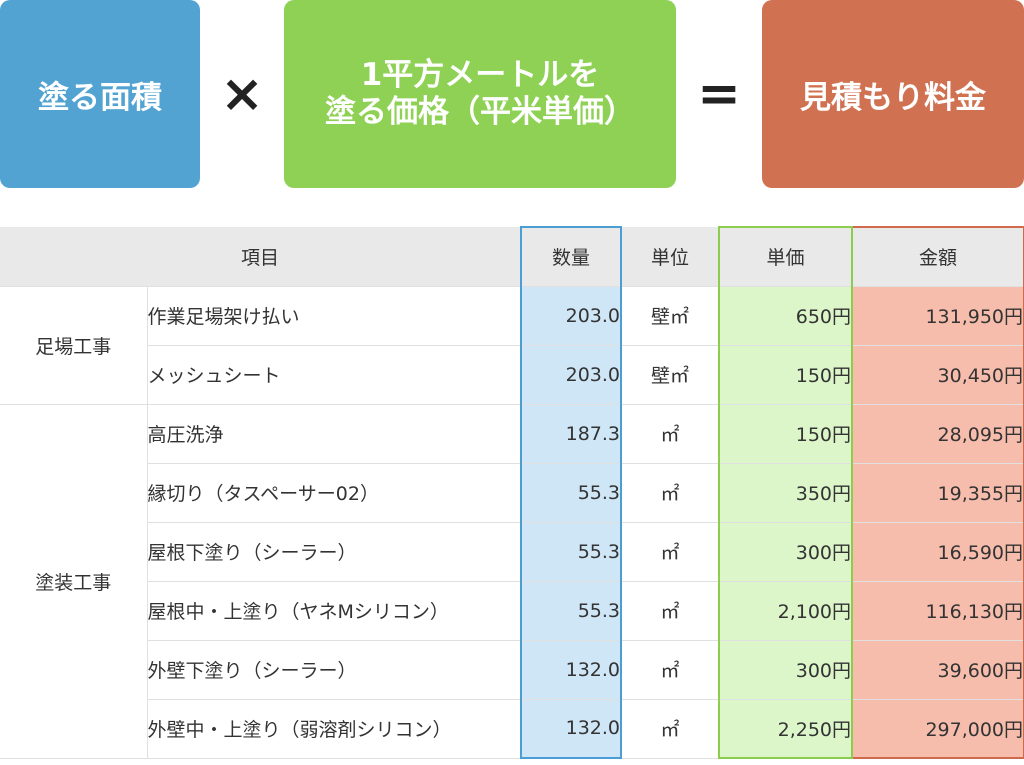 The height and width of the screenshot is (765, 1024). I want to click on unit-price-box: 1平方メートルを 塗る価格（平米単価）, so click(480, 94).